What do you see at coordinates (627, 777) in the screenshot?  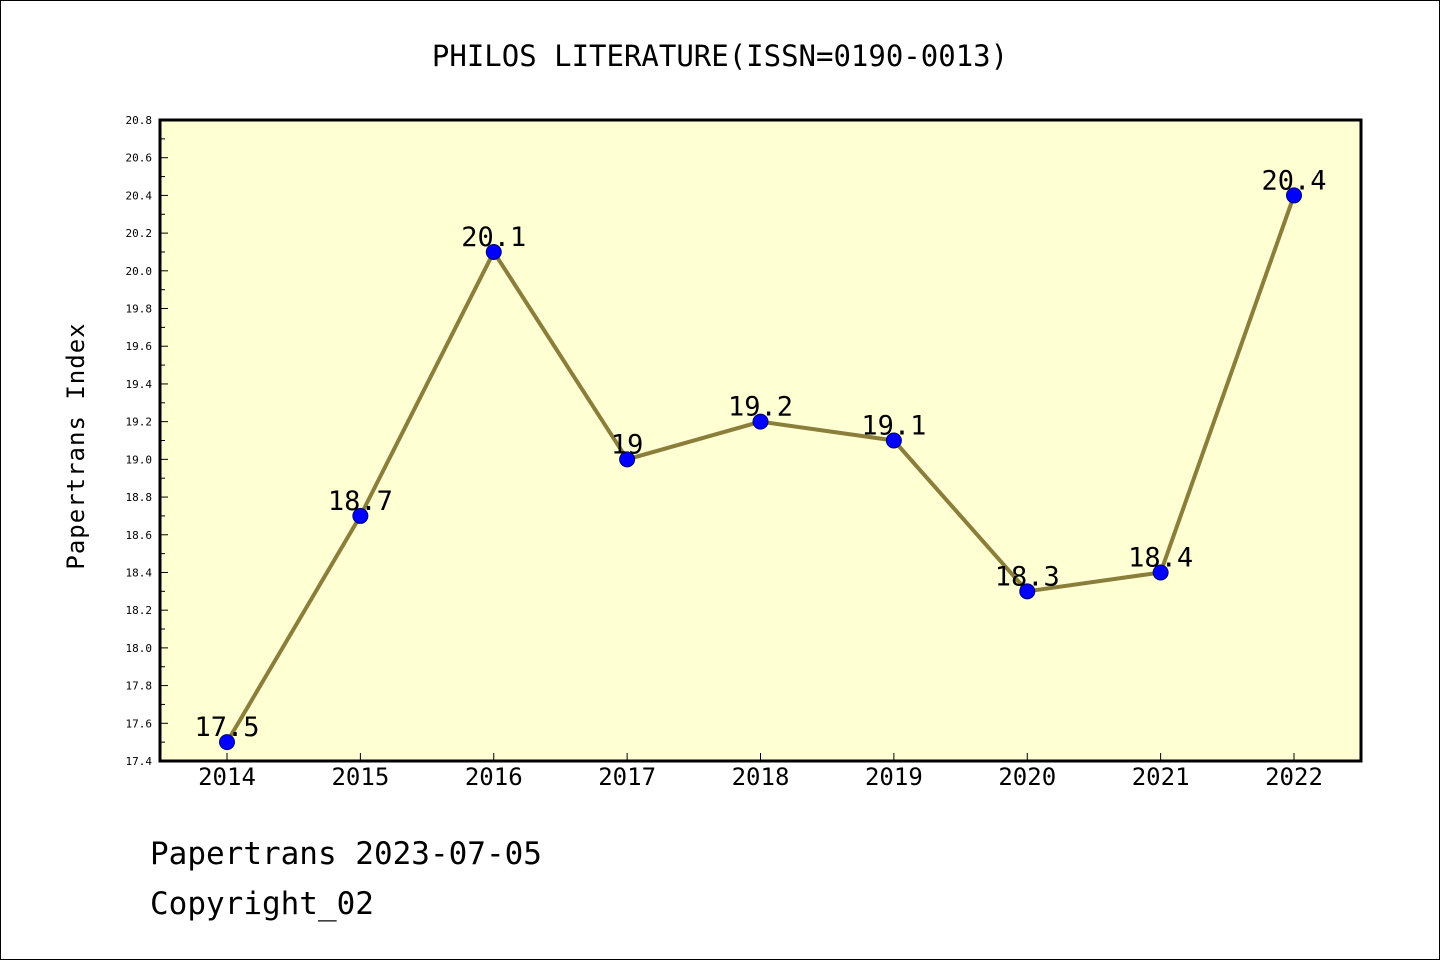 I see `x-tick-label: 2017` at bounding box center [627, 777].